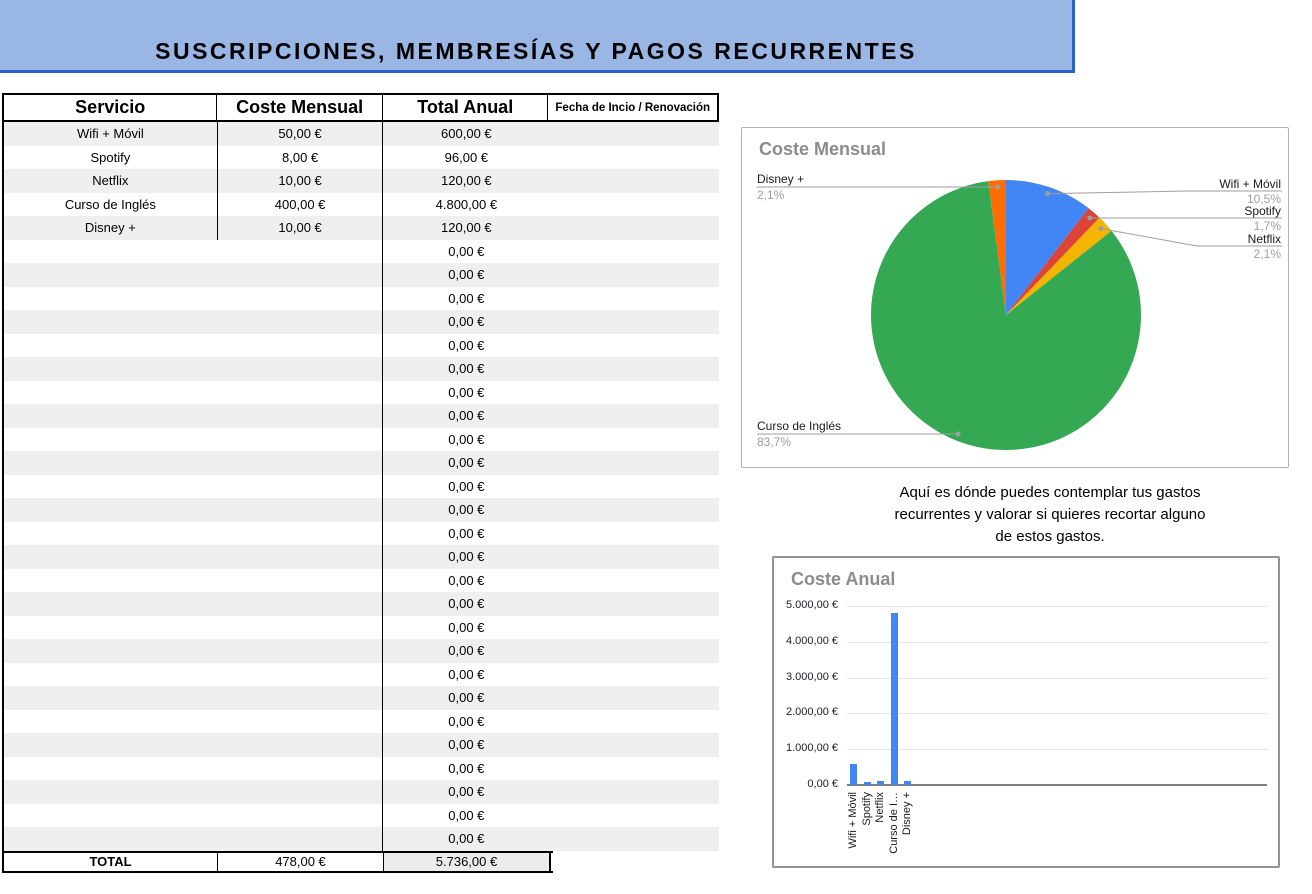 This screenshot has width=1312, height=894. I want to click on cell-total-anual: 600,00 €, so click(466, 133).